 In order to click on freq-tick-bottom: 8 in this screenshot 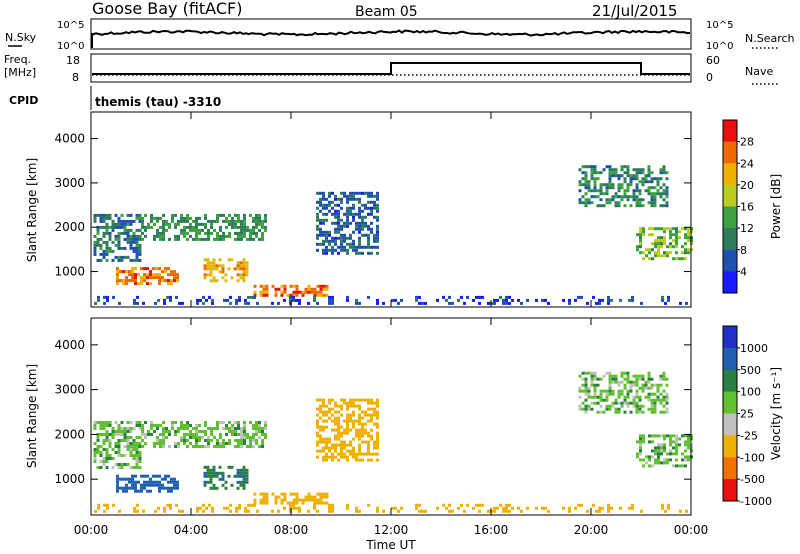, I will do `click(75, 77)`.